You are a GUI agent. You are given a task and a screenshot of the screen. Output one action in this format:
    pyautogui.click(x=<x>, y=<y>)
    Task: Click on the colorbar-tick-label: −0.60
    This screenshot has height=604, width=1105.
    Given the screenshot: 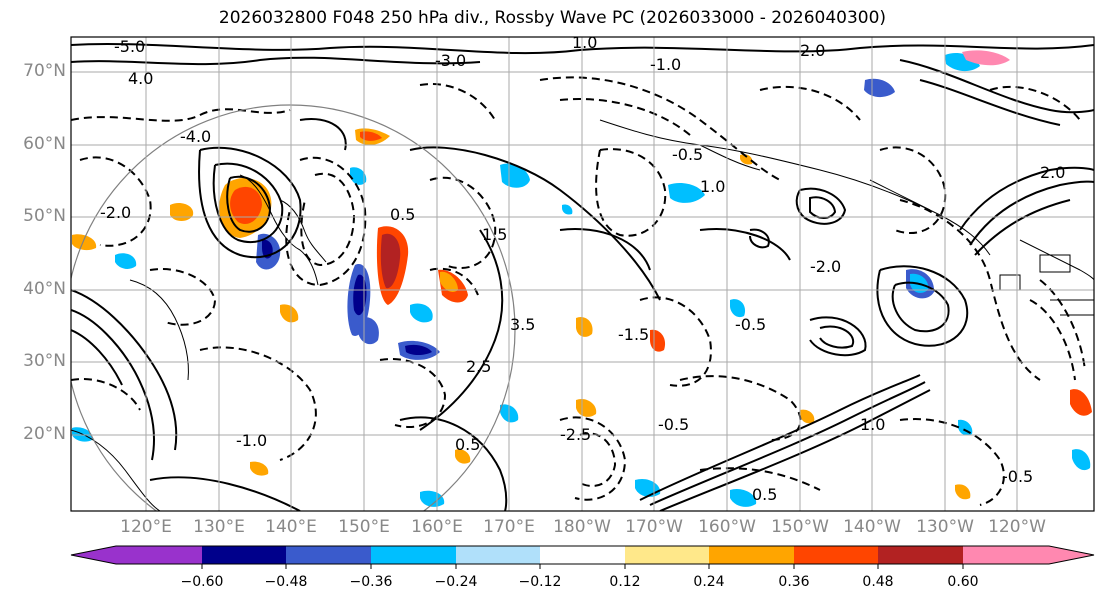 What is the action you would take?
    pyautogui.click(x=202, y=582)
    